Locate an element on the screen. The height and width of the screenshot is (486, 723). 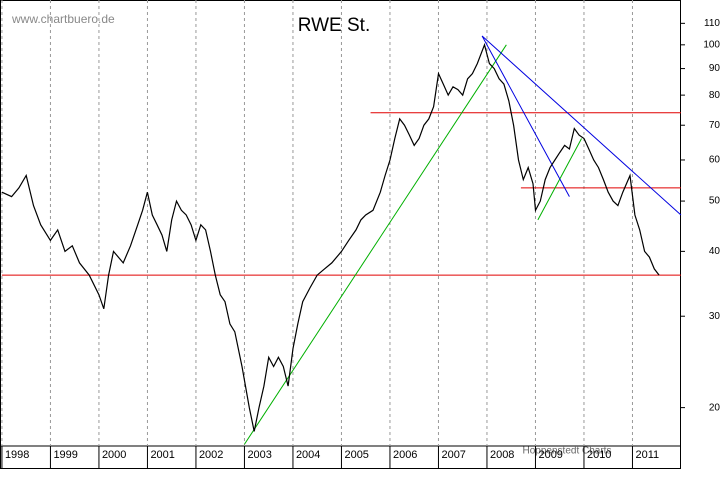
x-tick-label: 2001 is located at coordinates (162, 455).